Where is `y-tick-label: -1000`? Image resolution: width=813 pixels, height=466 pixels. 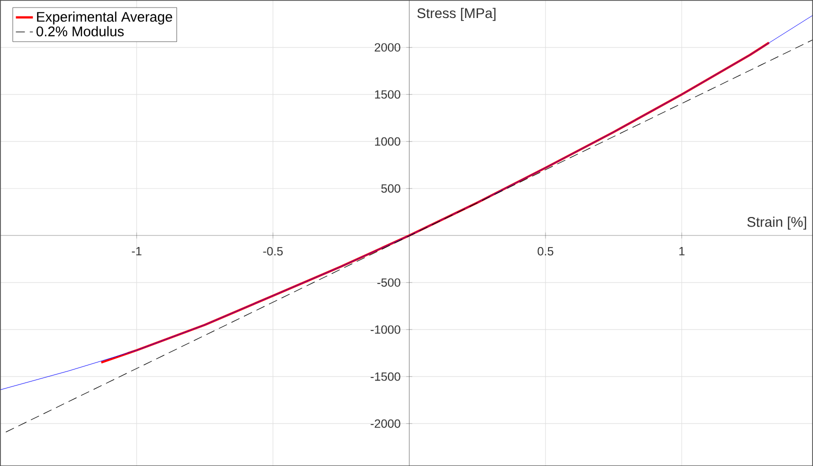
y-tick-label: -1000 is located at coordinates (385, 329).